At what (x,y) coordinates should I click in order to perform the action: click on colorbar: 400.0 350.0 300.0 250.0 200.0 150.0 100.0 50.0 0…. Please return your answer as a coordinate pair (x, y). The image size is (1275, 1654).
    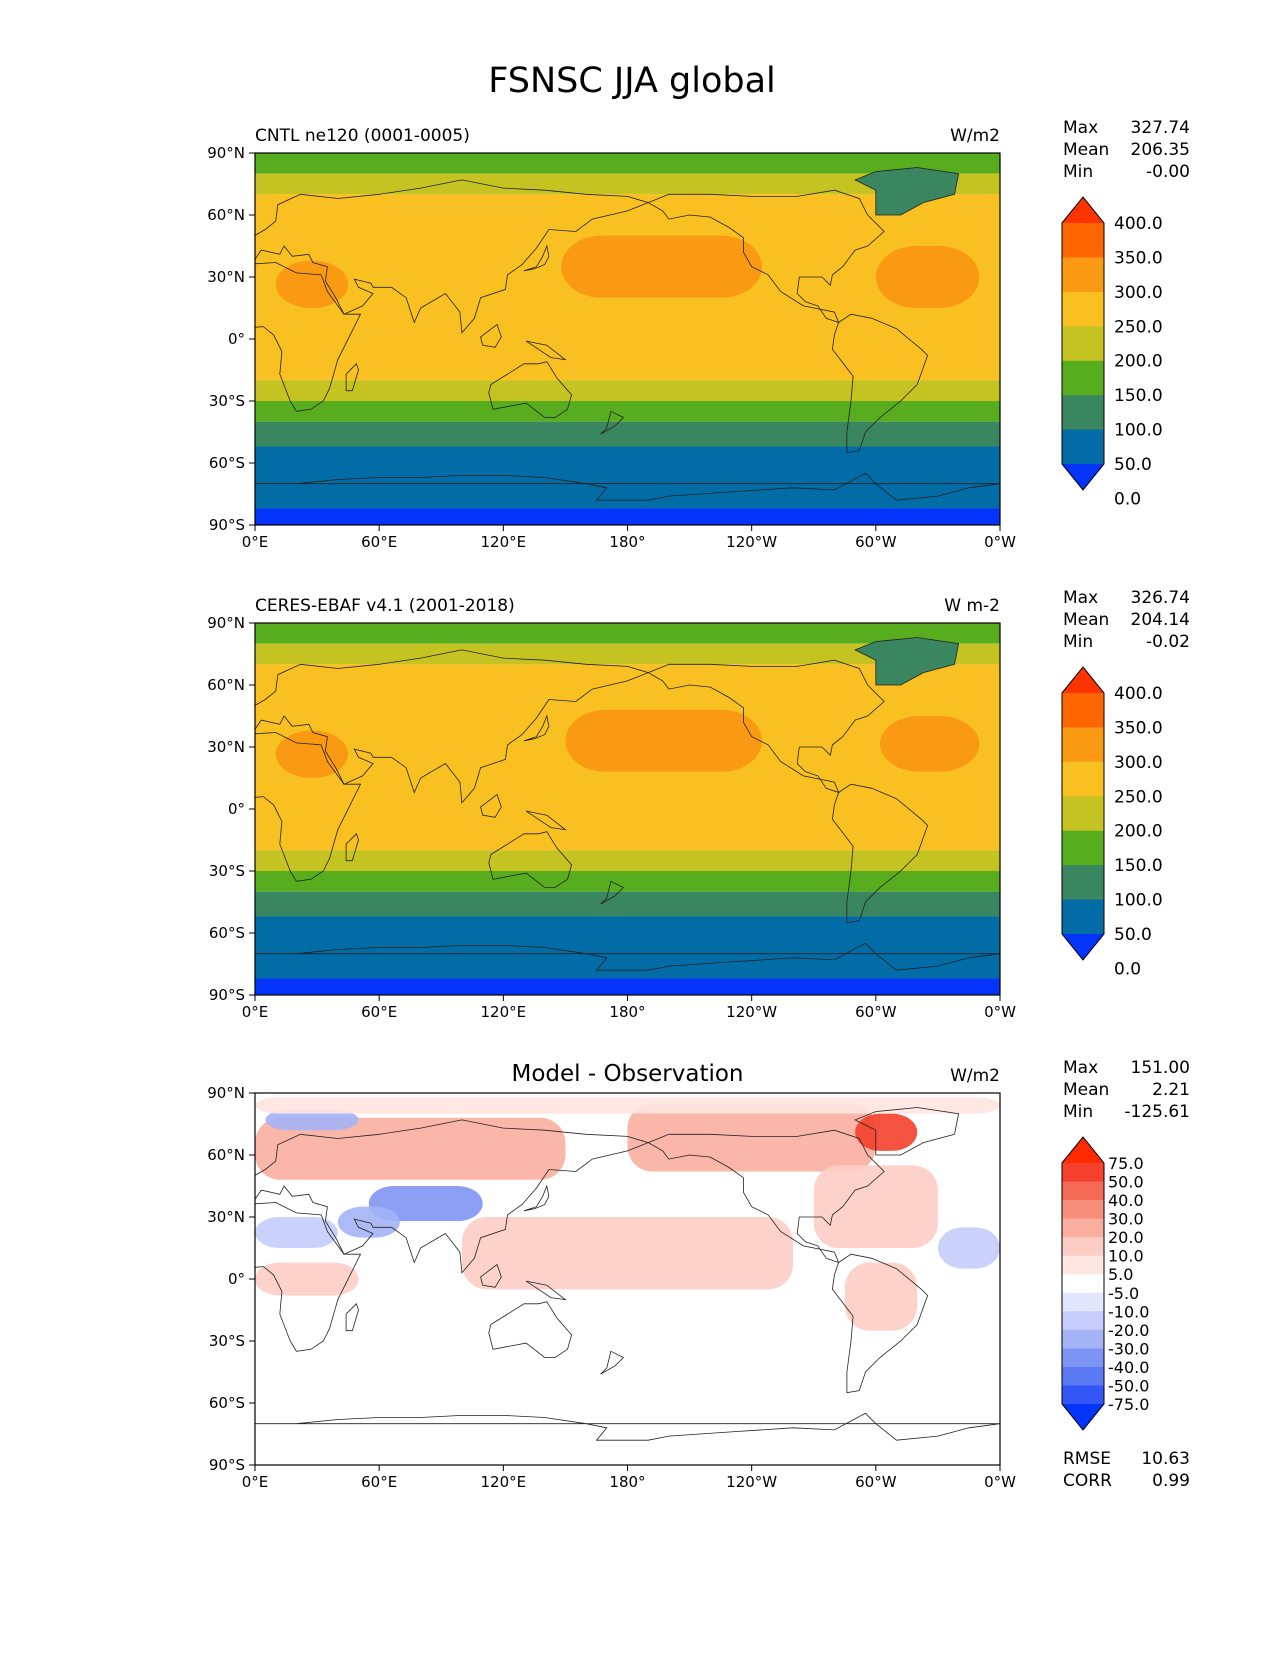
    Looking at the image, I should click on (1112, 352).